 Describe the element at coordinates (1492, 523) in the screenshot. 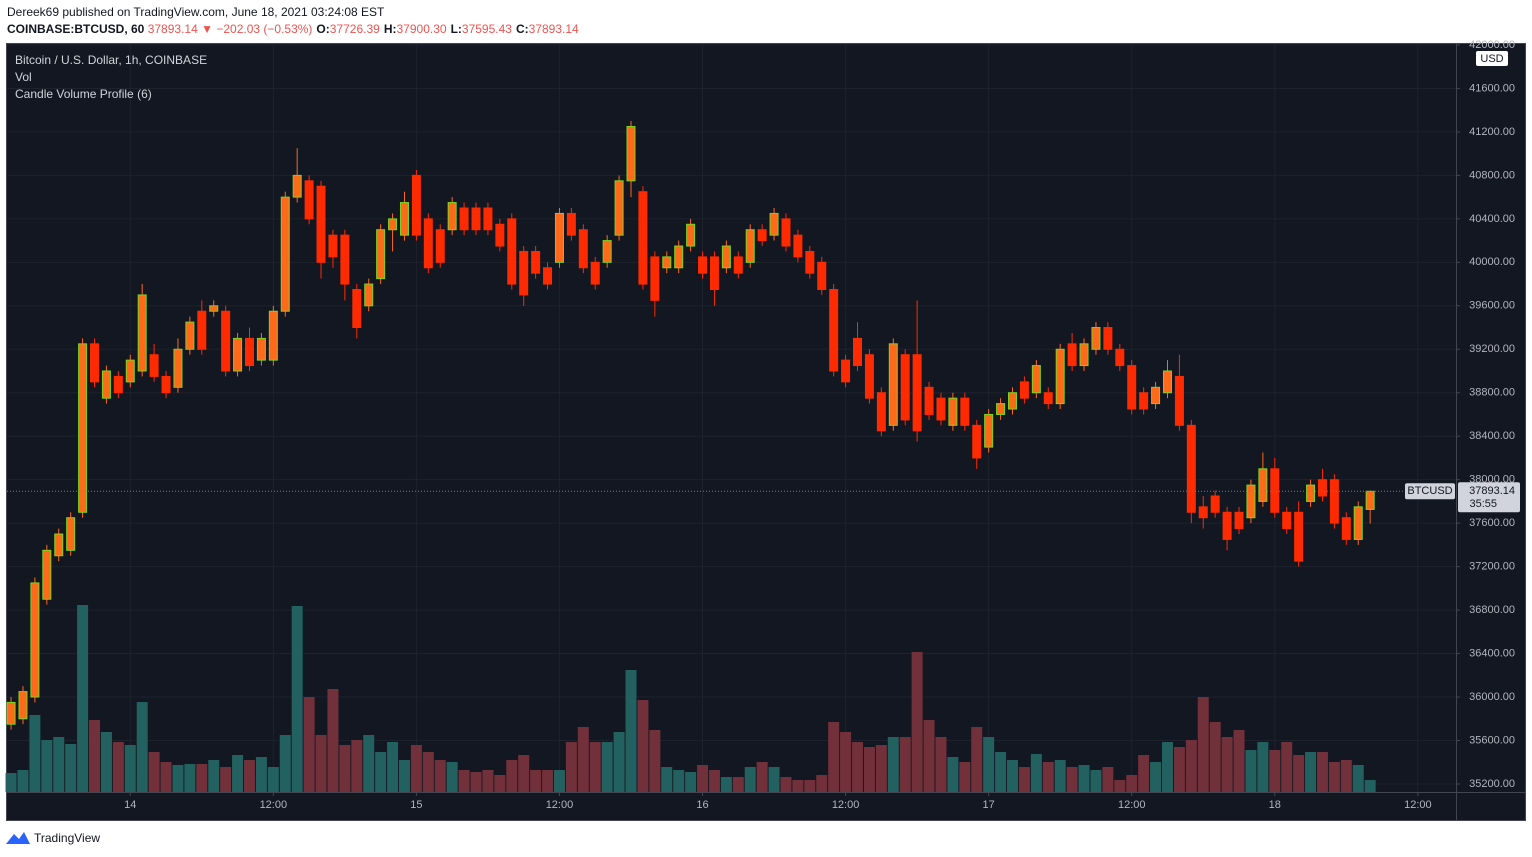

I see `y-tick-label: 37600.00` at that location.